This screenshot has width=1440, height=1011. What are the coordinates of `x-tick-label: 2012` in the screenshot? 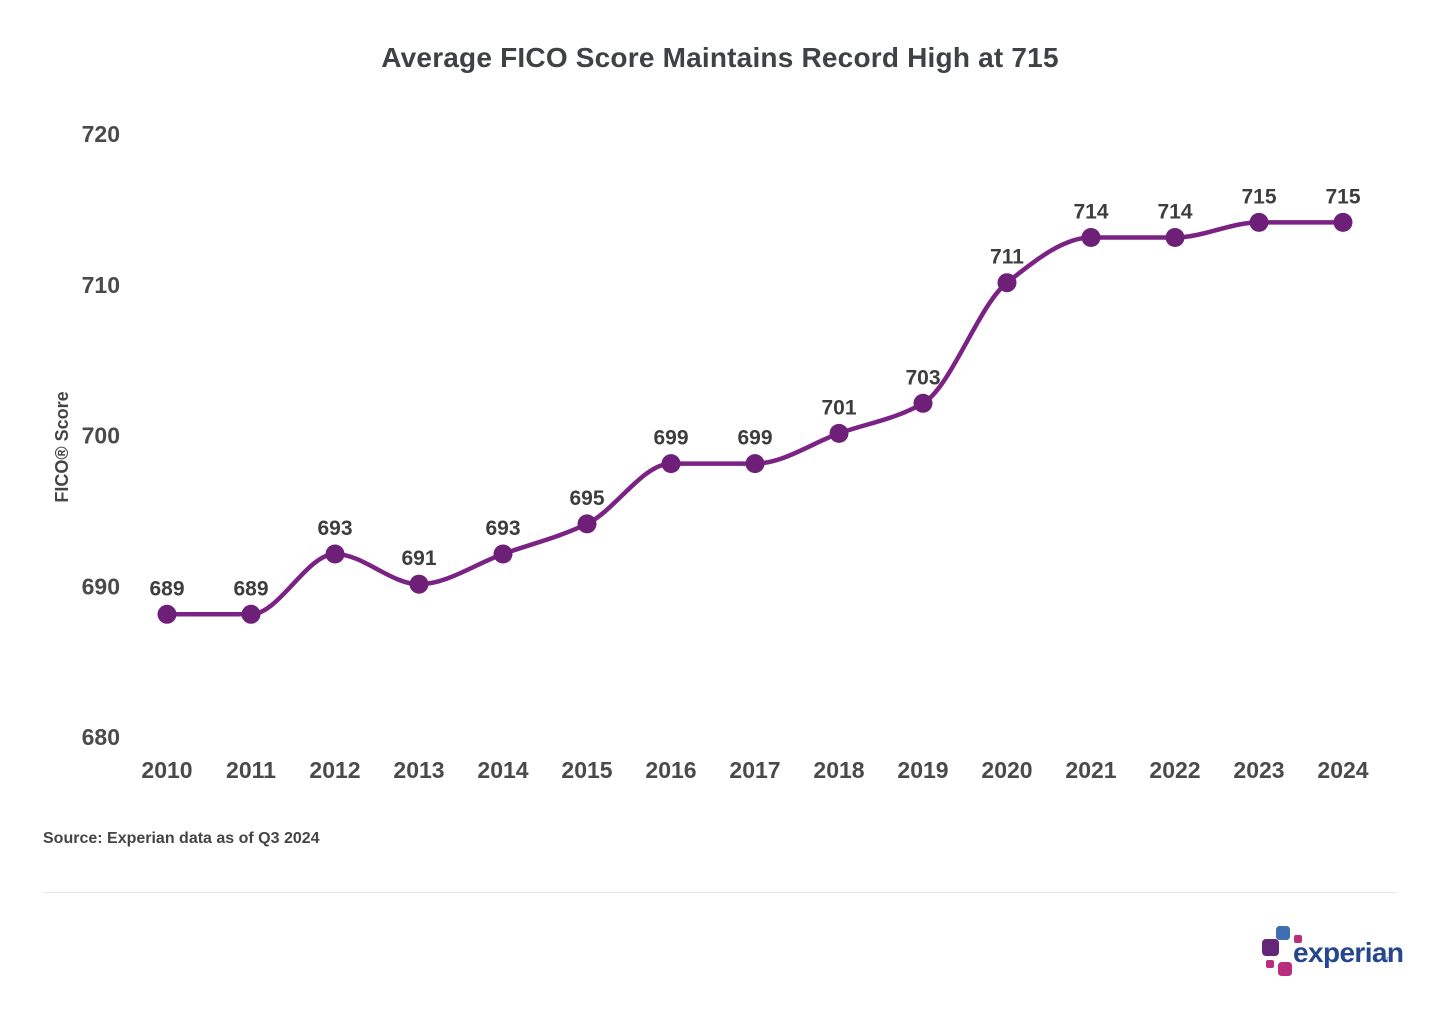 It's located at (334, 770).